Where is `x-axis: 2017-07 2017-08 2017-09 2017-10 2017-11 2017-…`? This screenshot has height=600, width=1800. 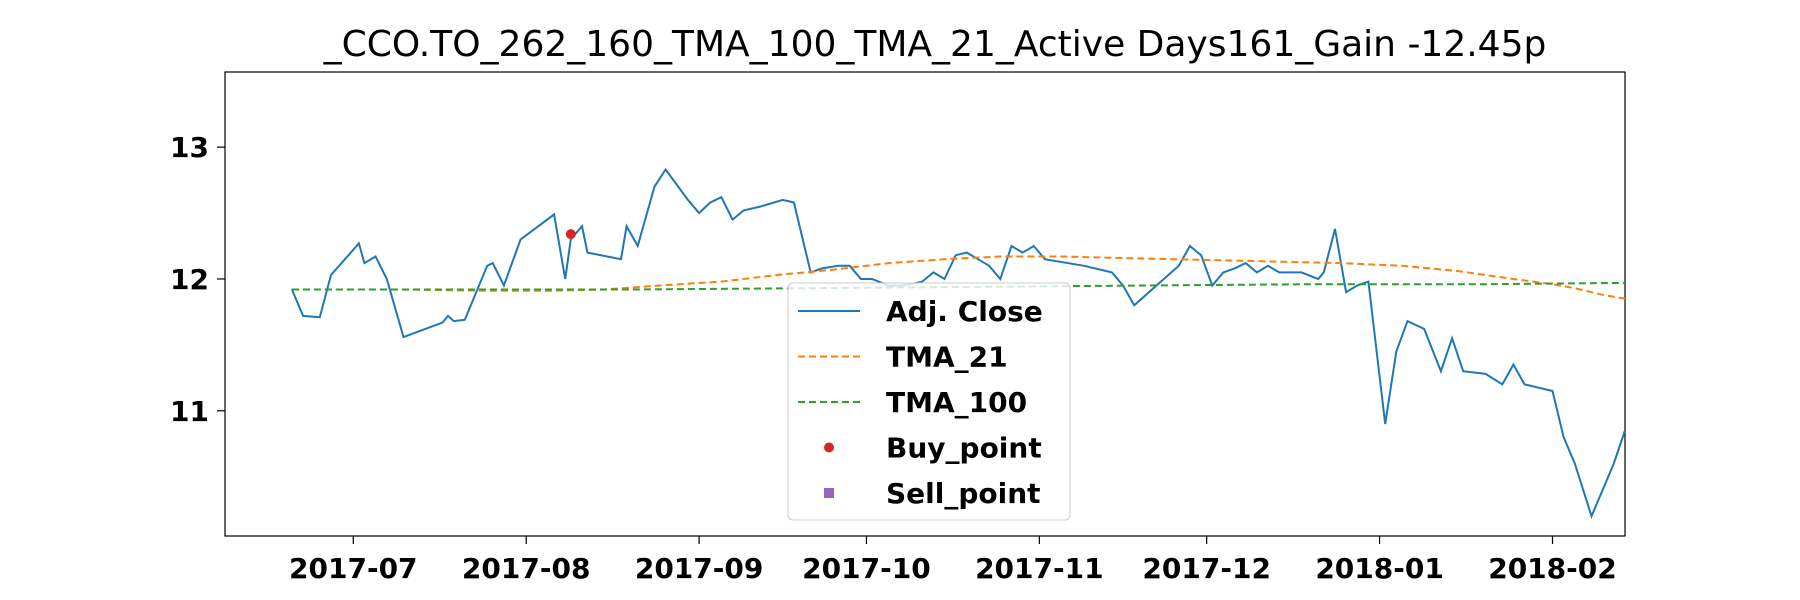
x-axis: 2017-07 2017-08 2017-09 2017-10 2017-11 2017-… is located at coordinates (953, 560).